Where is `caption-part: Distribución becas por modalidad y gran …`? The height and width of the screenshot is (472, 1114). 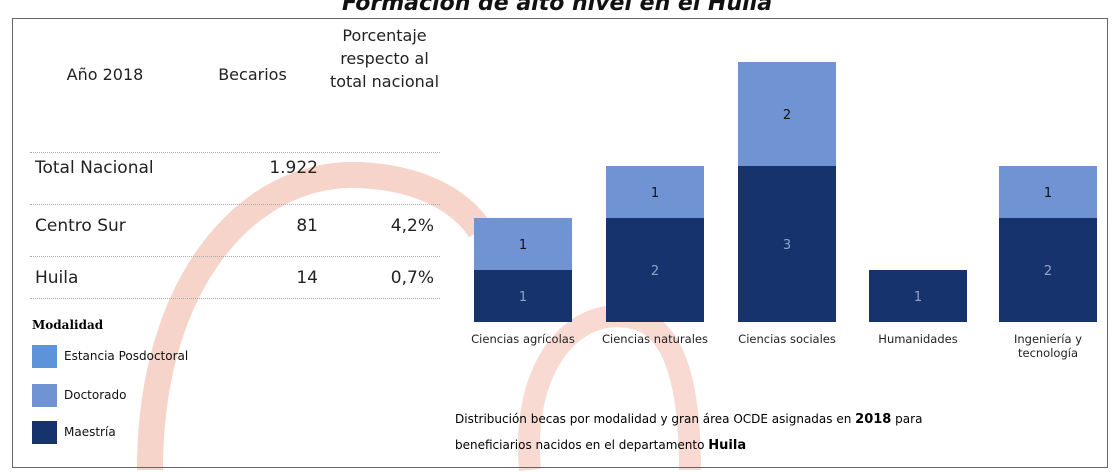 caption-part: Distribución becas por modalidad y gran … is located at coordinates (655, 419).